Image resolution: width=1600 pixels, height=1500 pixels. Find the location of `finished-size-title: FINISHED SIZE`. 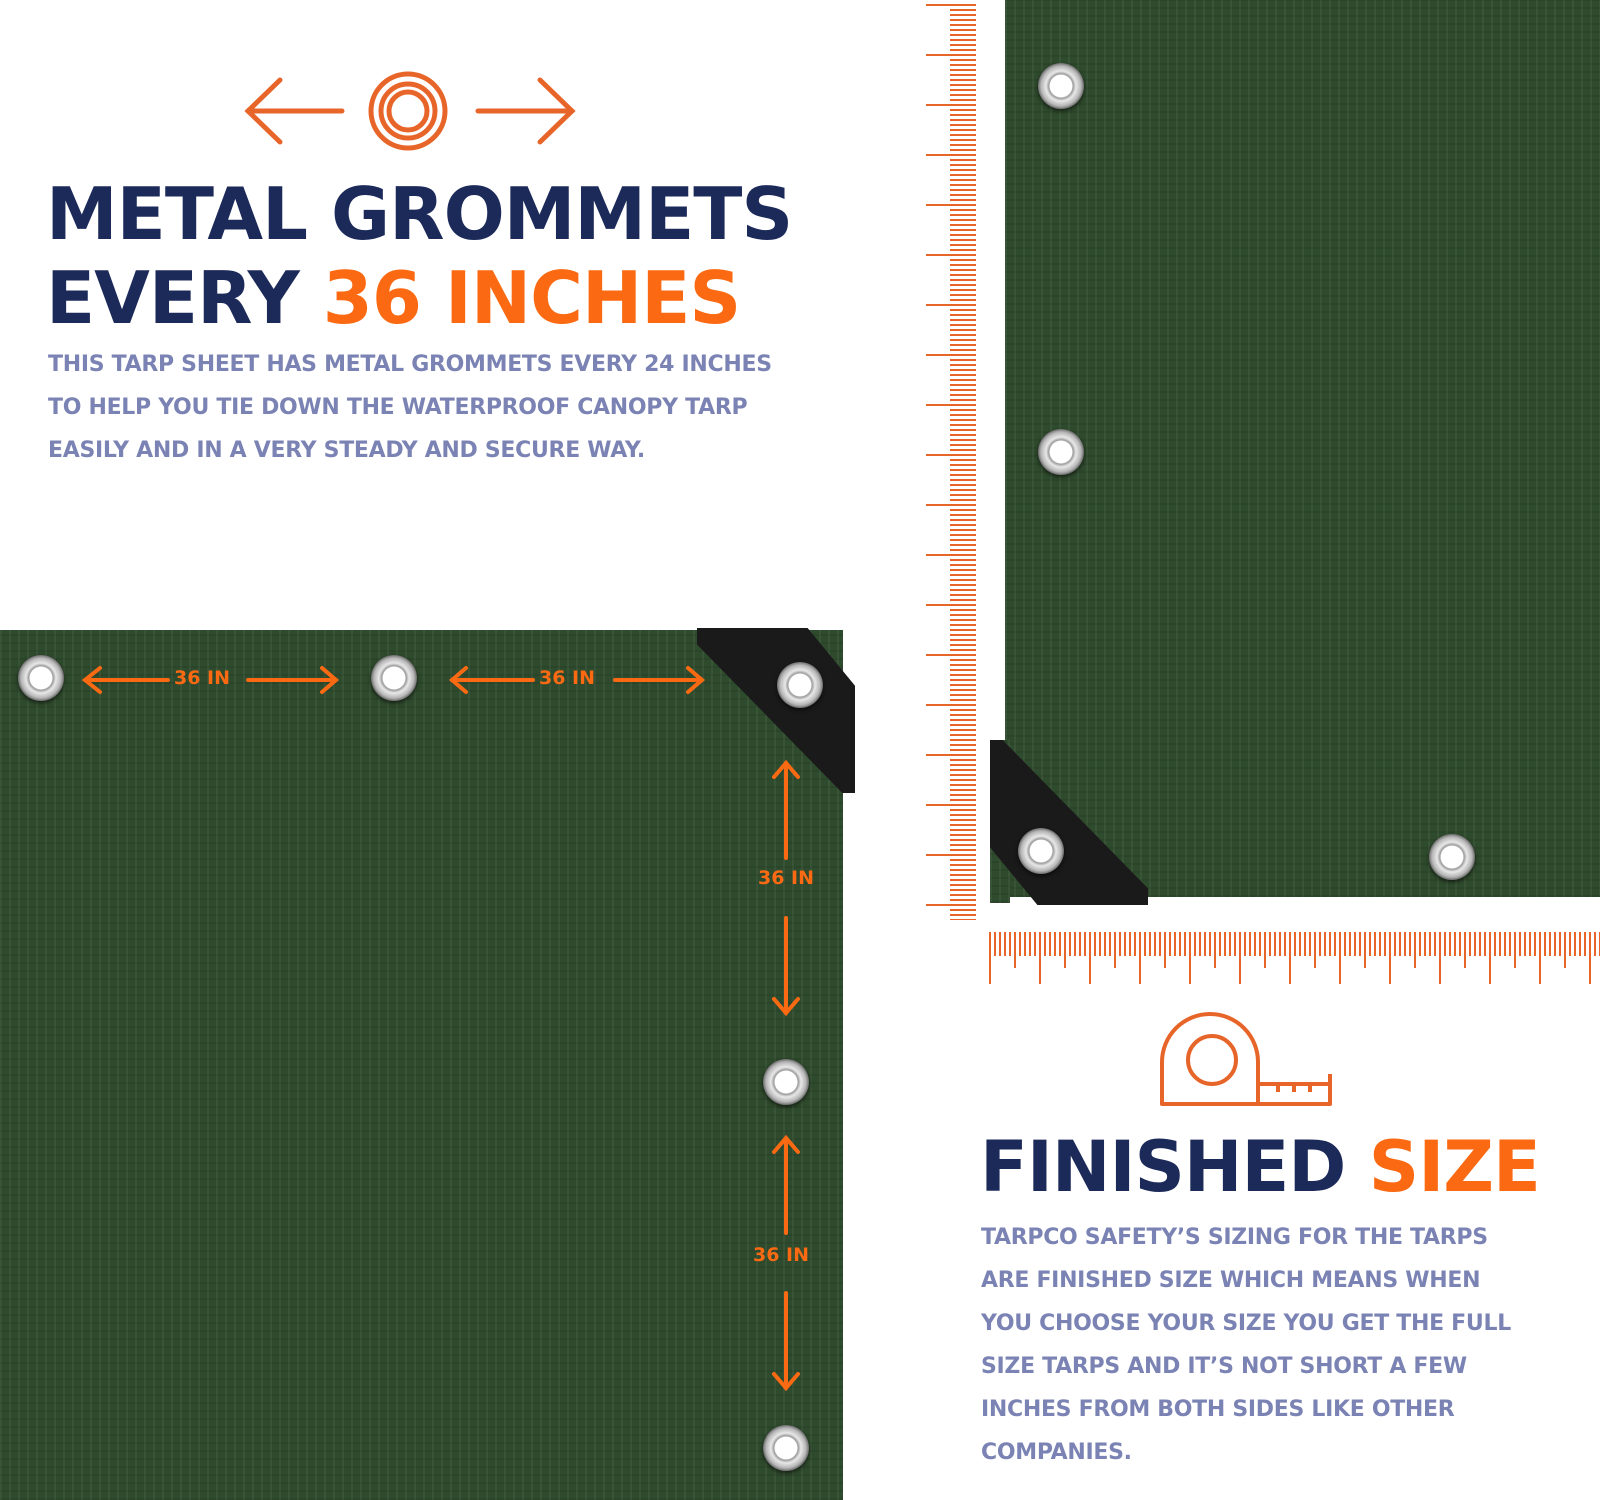

finished-size-title: FINISHED SIZE is located at coordinates (1260, 1167).